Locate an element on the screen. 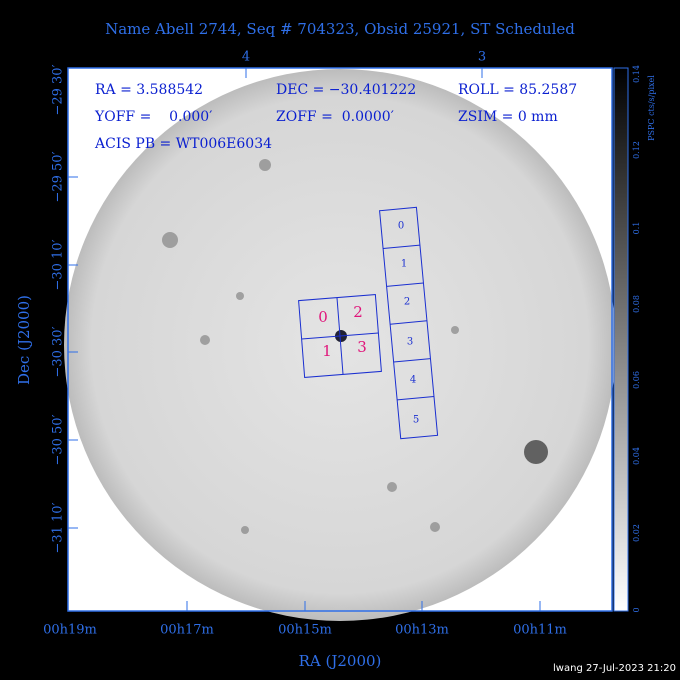 The width and height of the screenshot is (680, 680). acis-s-chip-label: 5 is located at coordinates (416, 420).